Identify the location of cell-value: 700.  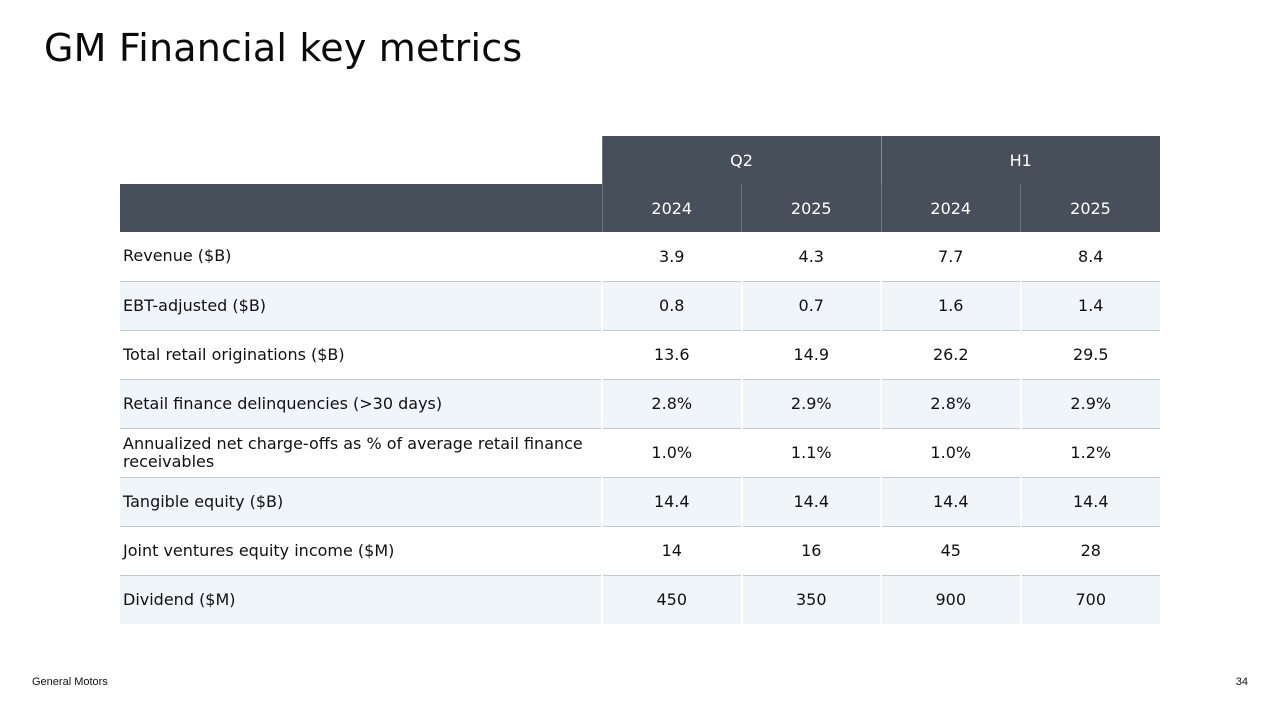
(1089, 599).